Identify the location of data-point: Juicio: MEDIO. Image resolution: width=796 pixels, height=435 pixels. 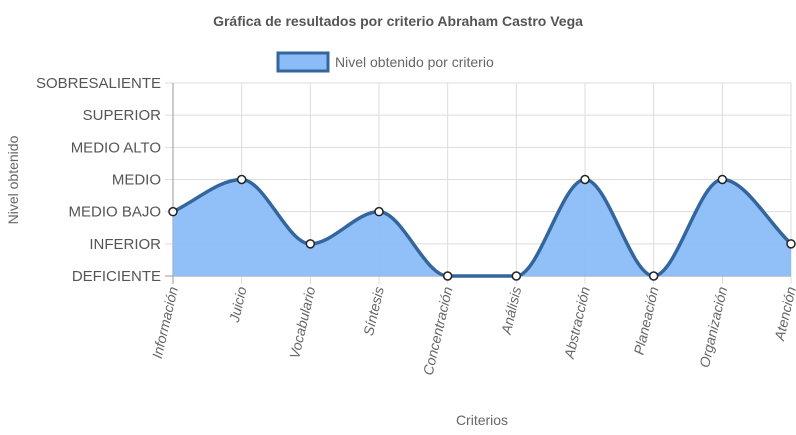
(241, 179).